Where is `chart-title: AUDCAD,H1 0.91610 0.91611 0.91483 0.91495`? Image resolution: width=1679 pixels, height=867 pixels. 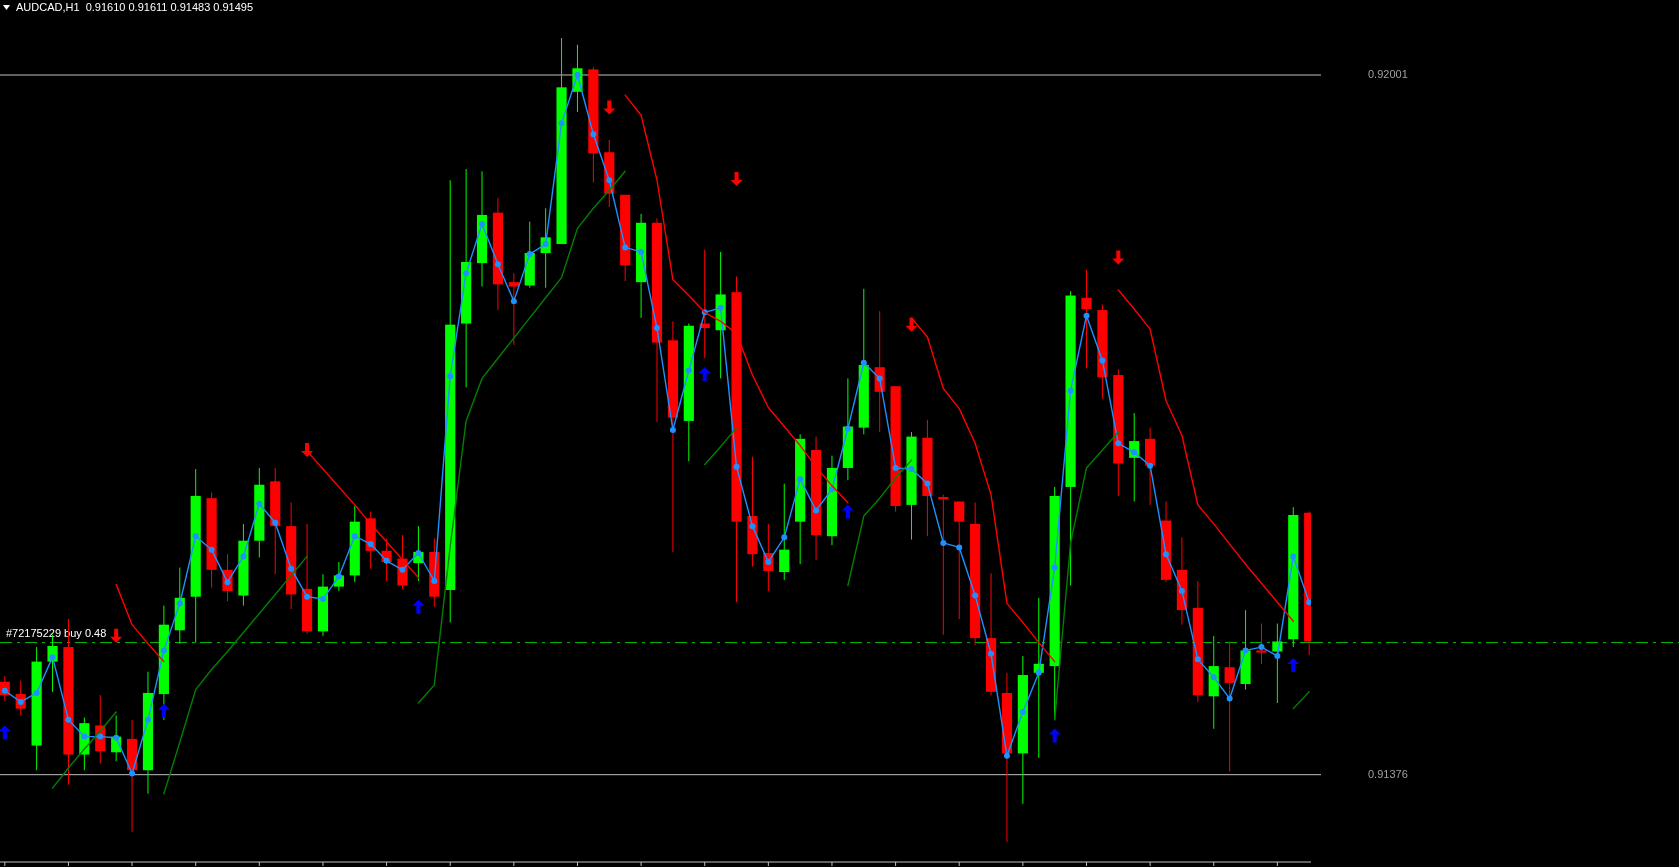
chart-title: AUDCAD,H1 0.91610 0.91611 0.91483 0.91495 is located at coordinates (135, 7).